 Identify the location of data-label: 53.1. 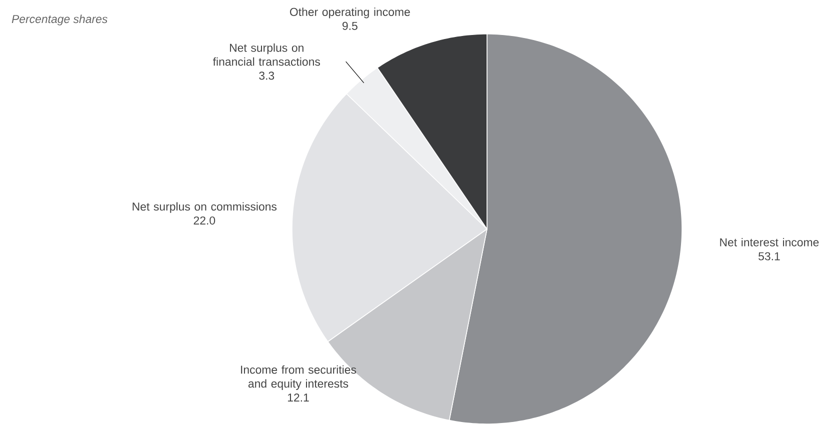
(769, 256).